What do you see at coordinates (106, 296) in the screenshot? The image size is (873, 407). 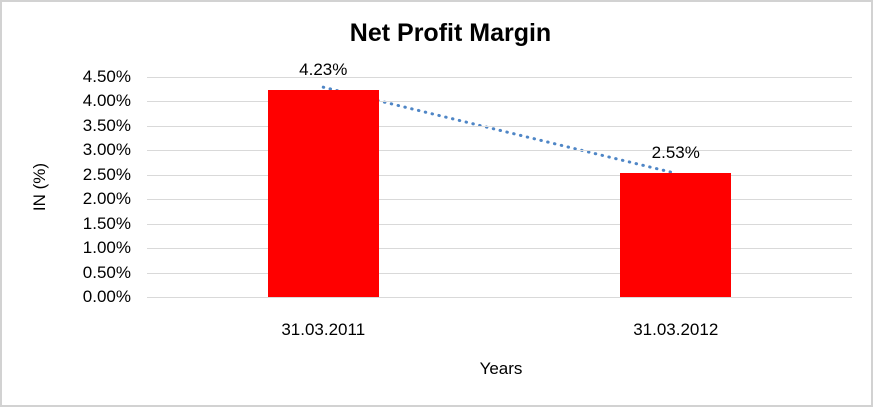 I see `y-tick-label: 0.00%` at bounding box center [106, 296].